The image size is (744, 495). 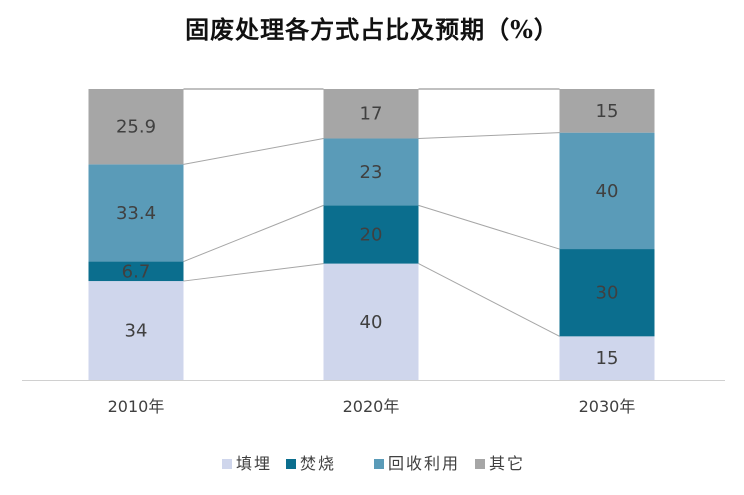 I want to click on legend-label: 回收利用, so click(x=424, y=463).